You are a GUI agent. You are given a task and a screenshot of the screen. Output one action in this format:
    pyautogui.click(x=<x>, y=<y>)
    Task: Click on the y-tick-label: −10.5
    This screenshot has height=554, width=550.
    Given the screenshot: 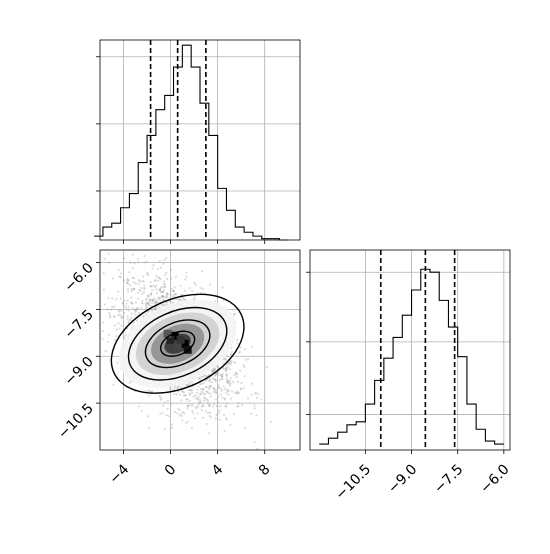 What is the action you would take?
    pyautogui.click(x=76, y=422)
    